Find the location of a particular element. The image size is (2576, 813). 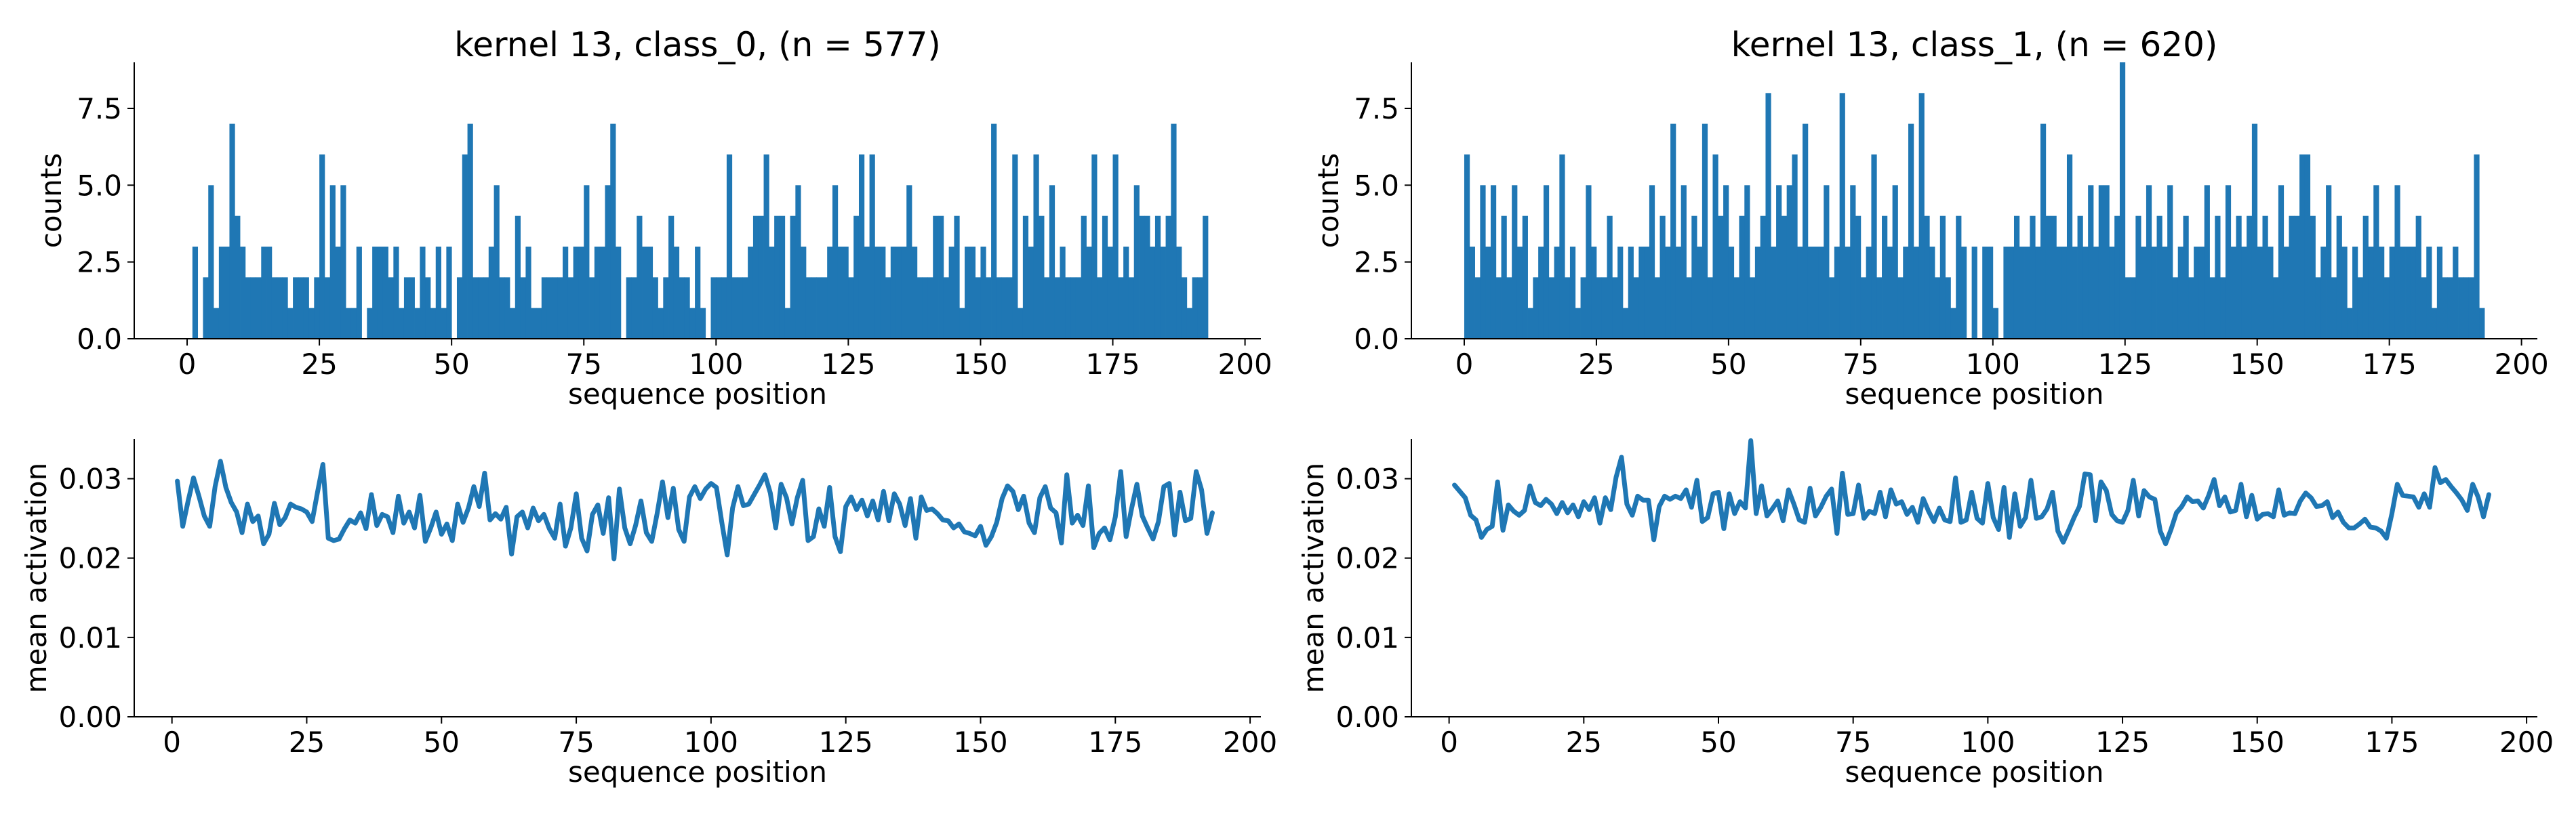

y-axis-label: counts is located at coordinates (51, 200).